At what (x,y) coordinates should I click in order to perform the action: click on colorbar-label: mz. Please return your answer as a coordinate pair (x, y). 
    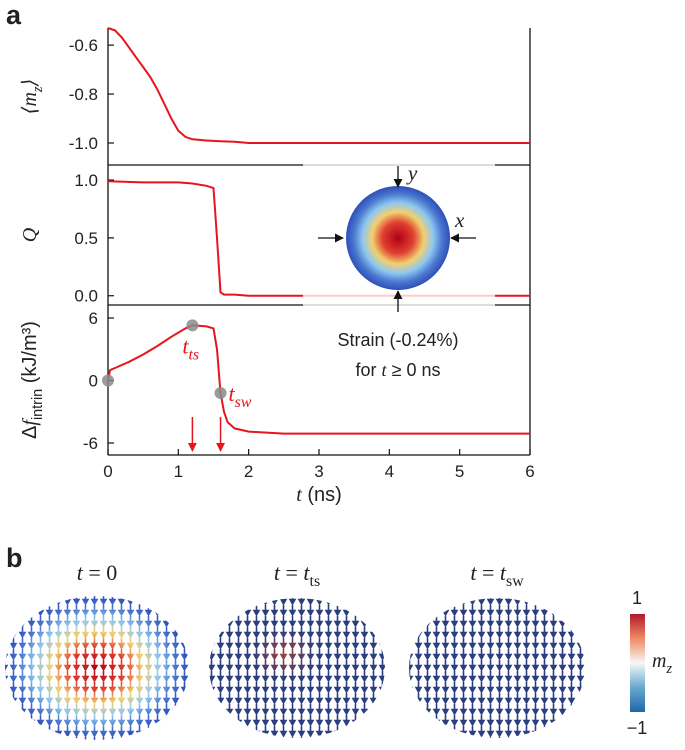
    Looking at the image, I should click on (662, 663).